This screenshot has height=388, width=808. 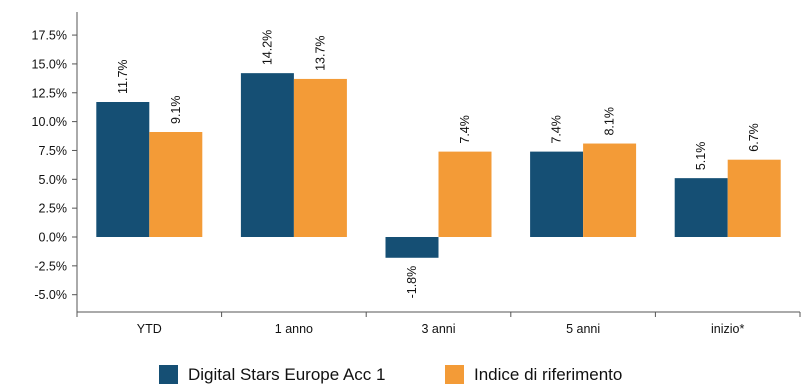 I want to click on data-label: 6.7%, so click(x=754, y=137).